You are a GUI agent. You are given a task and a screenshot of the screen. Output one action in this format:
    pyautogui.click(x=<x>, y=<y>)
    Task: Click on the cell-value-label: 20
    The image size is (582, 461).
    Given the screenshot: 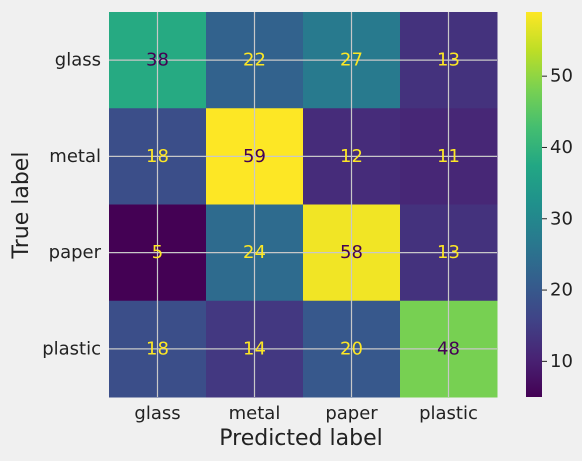 What is the action you would take?
    pyautogui.click(x=351, y=348)
    